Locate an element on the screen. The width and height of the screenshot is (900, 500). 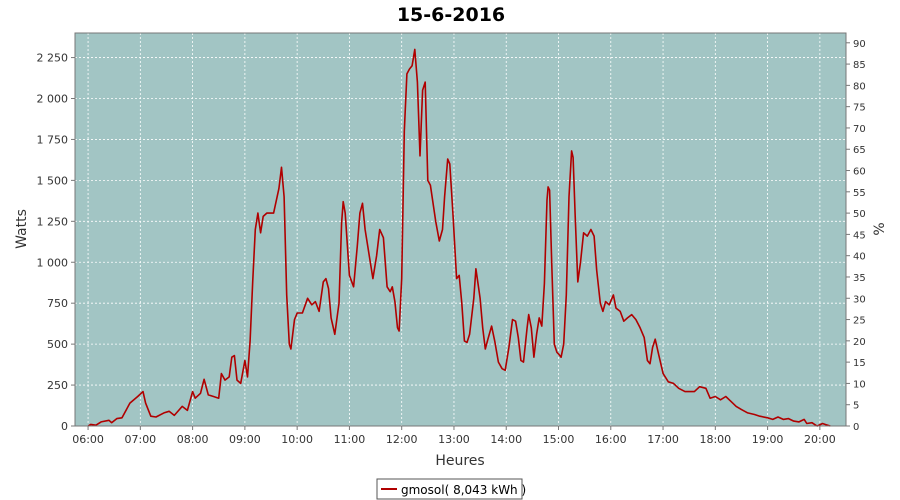
y2-axis: 0 5 10 15 20 25 30 35 40 45 50 55 60 65 70 75 80 85 90 is located at coordinates (856, 236).